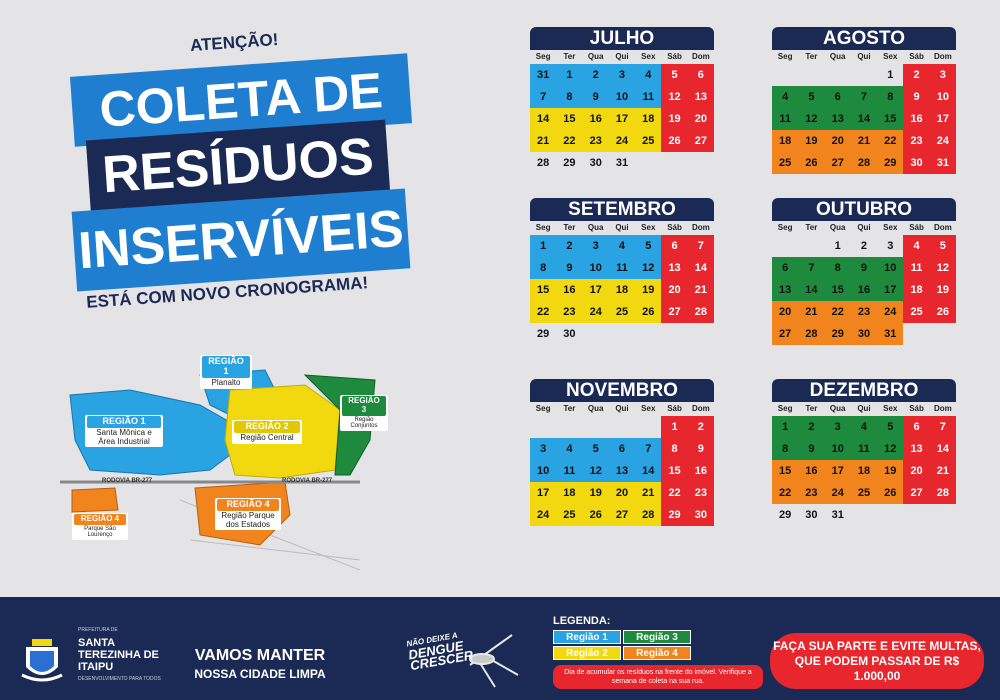  I want to click on warning-line-1: FAÇA SUA PARTE E EVITE MULTAS,, so click(877, 645).